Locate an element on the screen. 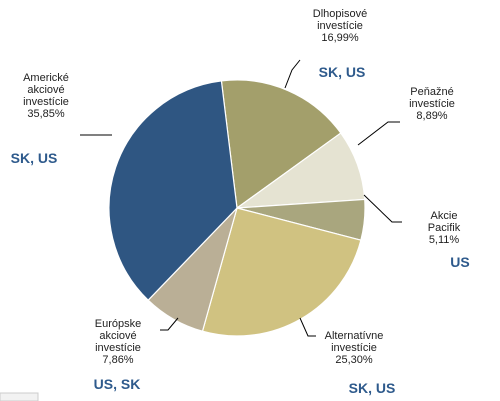  slice-value: 7,86% is located at coordinates (118, 360).